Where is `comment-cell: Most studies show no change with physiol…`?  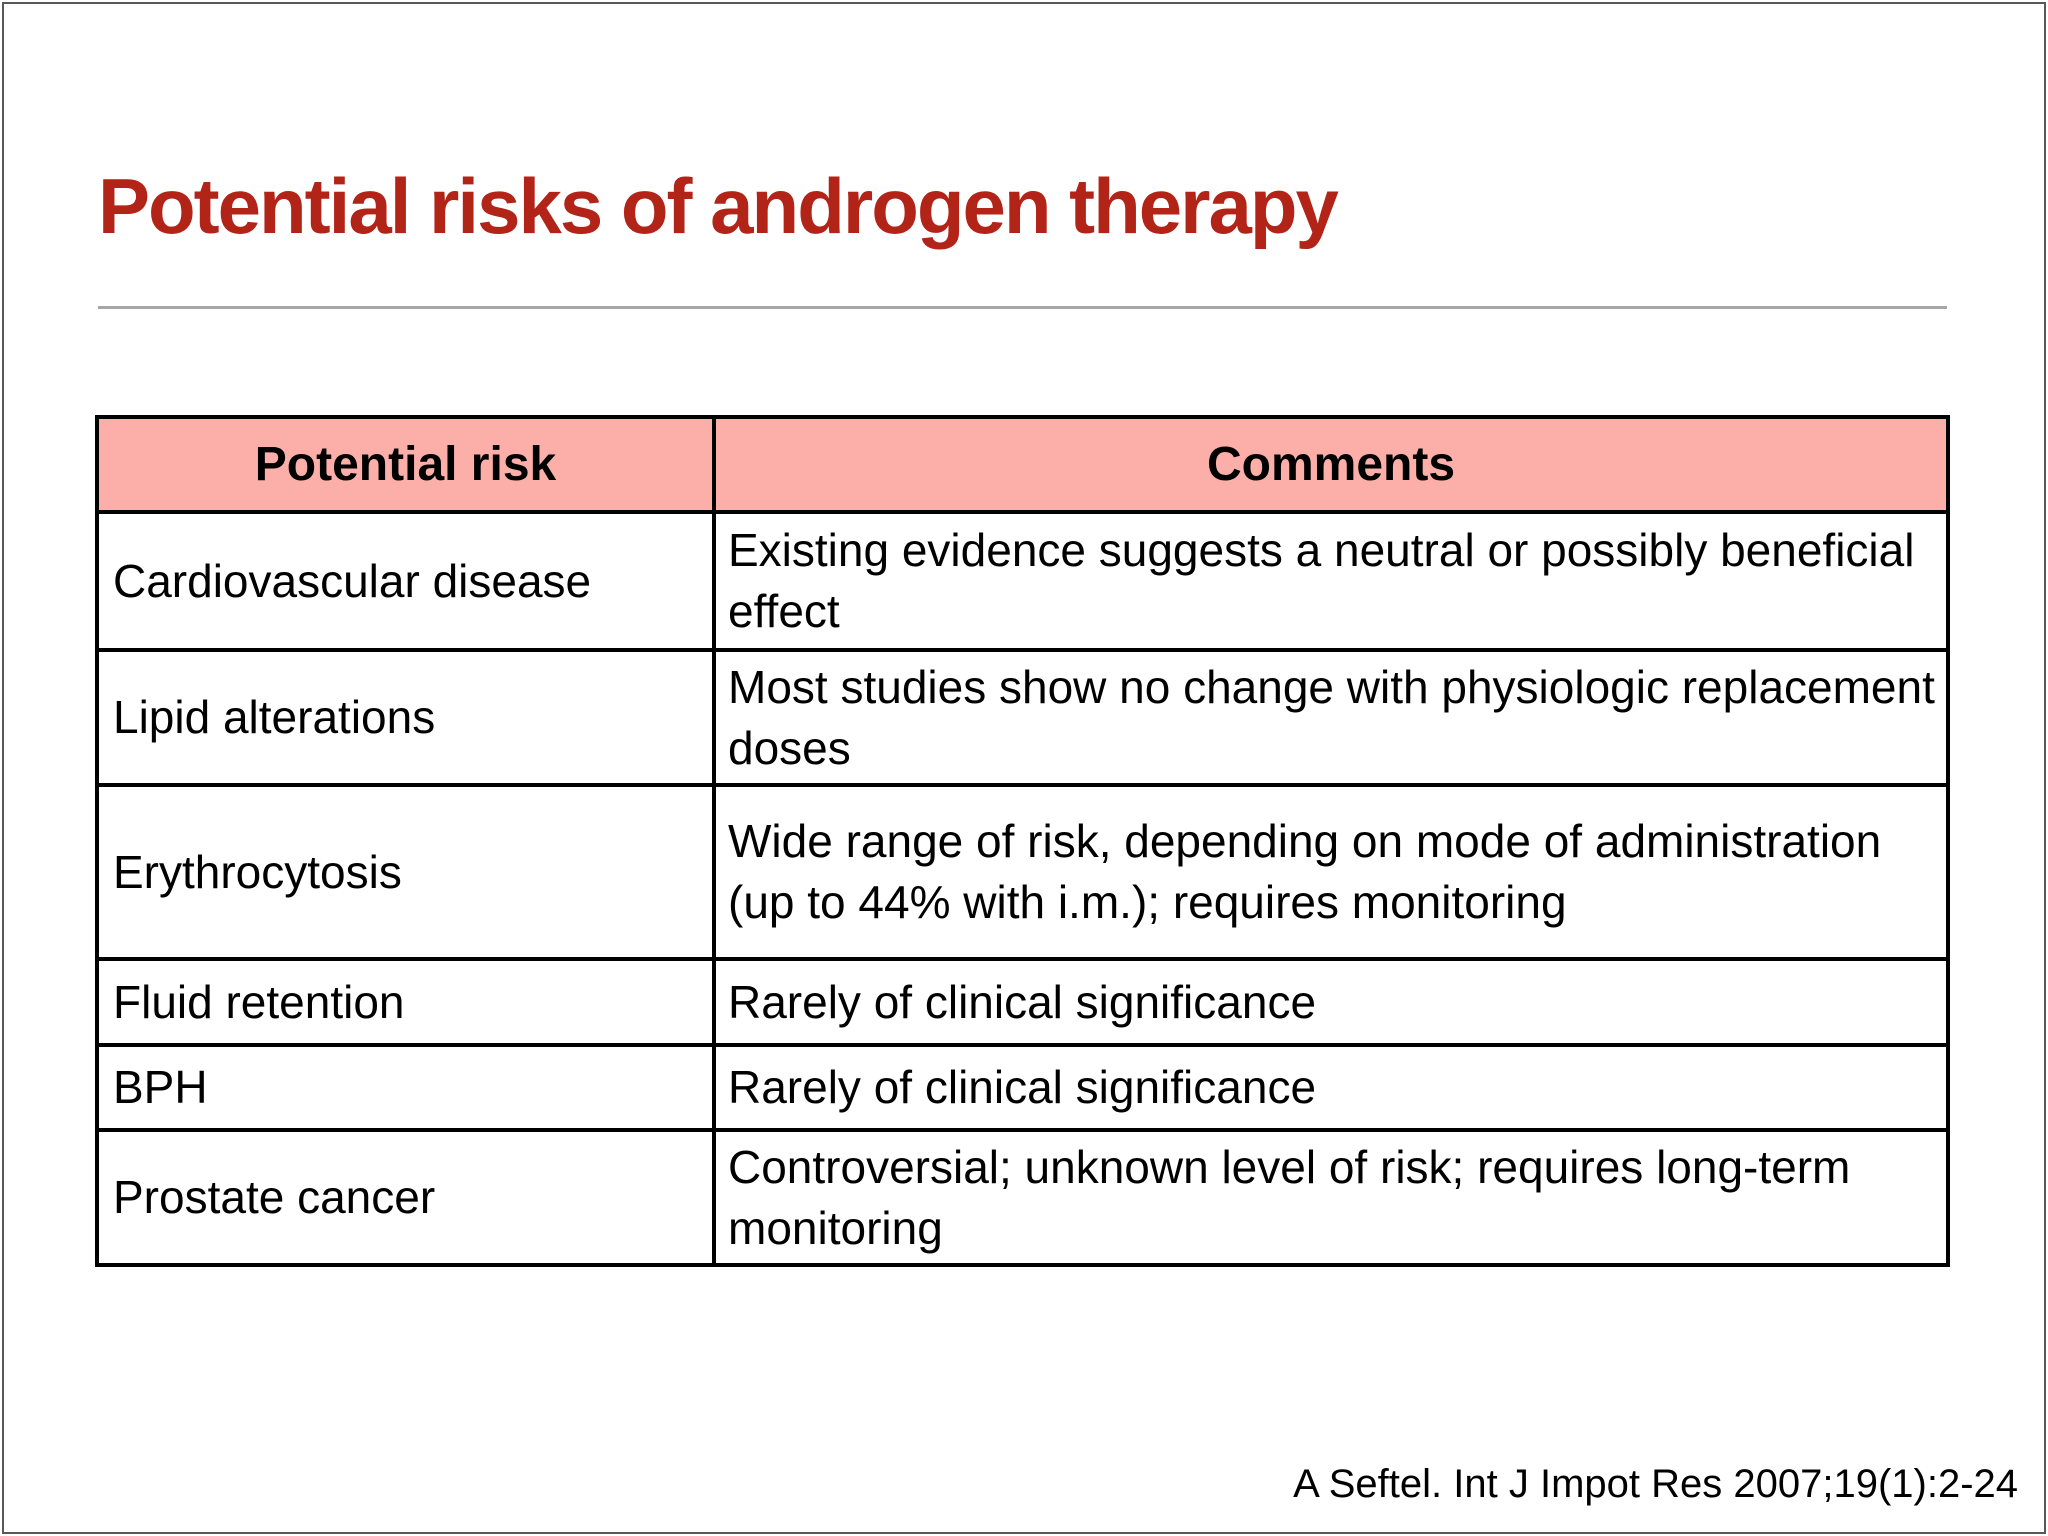
comment-cell: Most studies show no change with physiol… is located at coordinates (1331, 717).